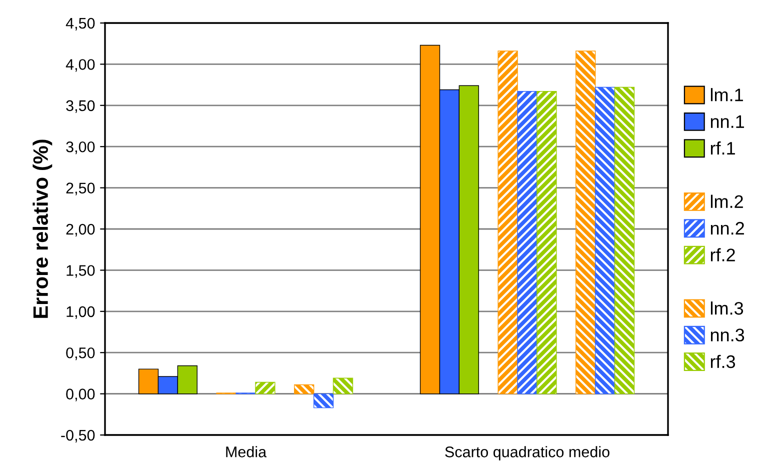 The width and height of the screenshot is (758, 468). Describe the element at coordinates (727, 335) in the screenshot. I see `legend-label: nn.3` at that location.